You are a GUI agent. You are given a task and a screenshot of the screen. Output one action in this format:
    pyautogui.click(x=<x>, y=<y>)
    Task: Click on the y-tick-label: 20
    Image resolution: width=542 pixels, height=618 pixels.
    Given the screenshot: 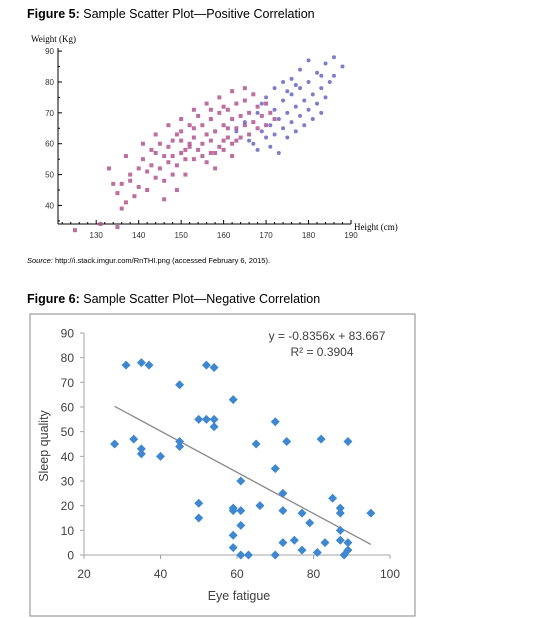 What is the action you would take?
    pyautogui.click(x=68, y=506)
    